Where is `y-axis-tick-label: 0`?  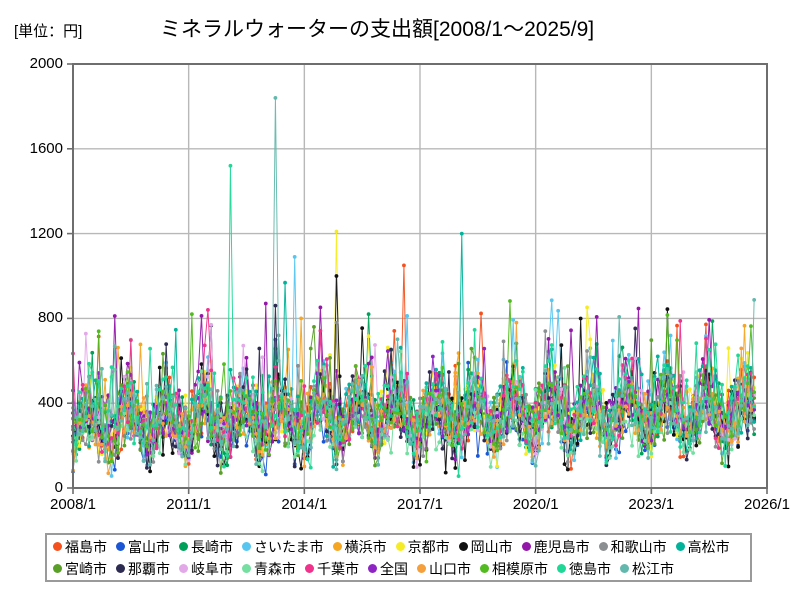 y-axis-tick-label: 0 is located at coordinates (58, 487).